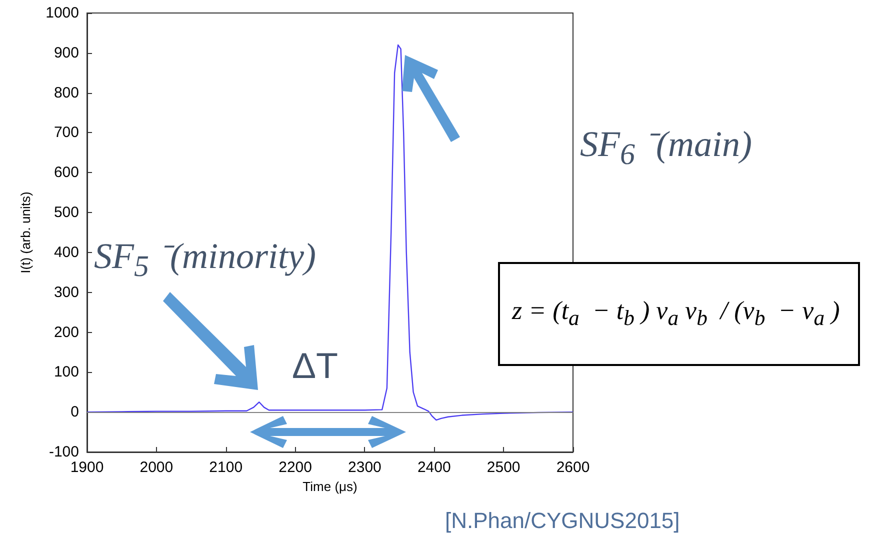 The image size is (878, 542). I want to click on y-tick-label: 200, so click(66, 332).